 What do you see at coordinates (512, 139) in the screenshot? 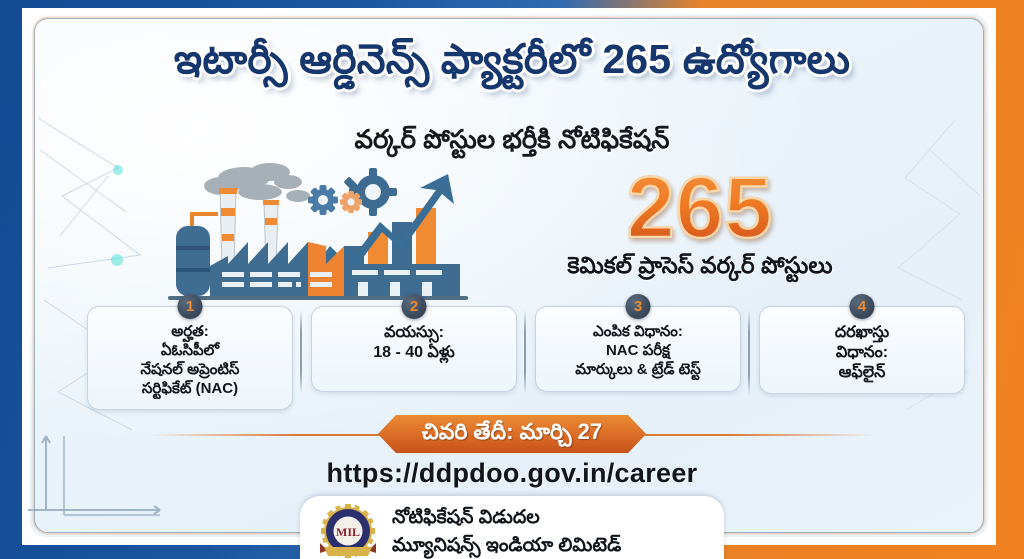
I see `page-subtitle: వర్కర్ పోస్టుల భర్తీకి నోటిఫికేషన్` at bounding box center [512, 139].